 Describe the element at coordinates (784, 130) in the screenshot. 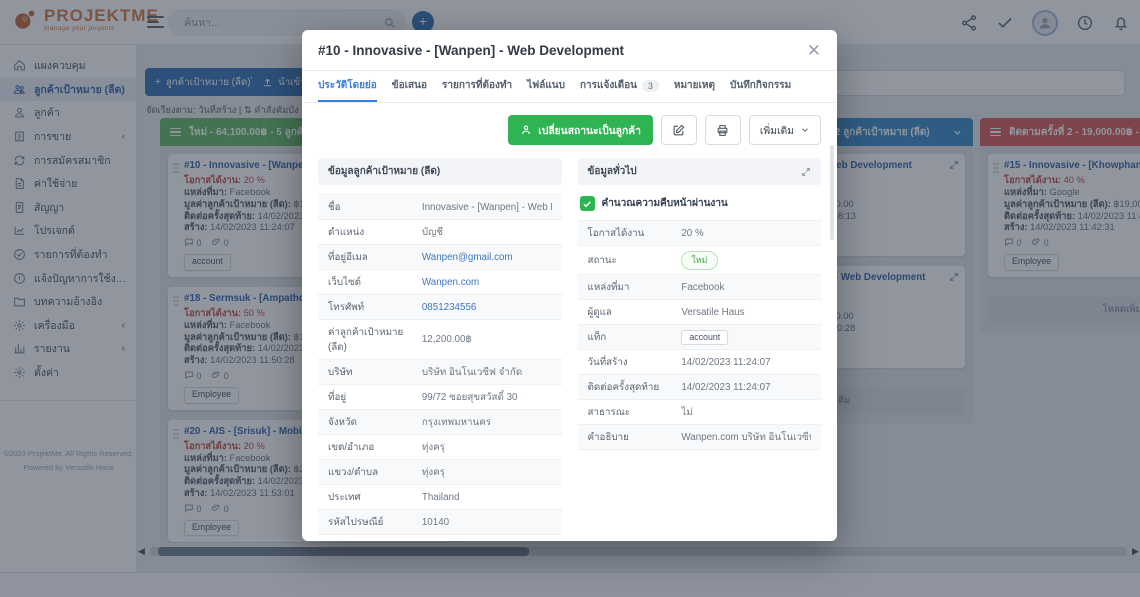

I see `more-button: เพิ่มเติม` at that location.